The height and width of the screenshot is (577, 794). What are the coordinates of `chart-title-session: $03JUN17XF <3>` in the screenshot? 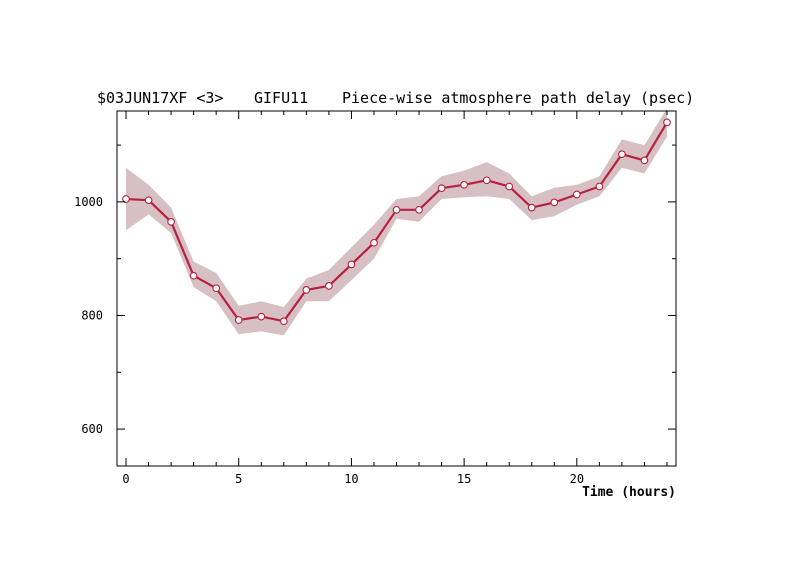 It's located at (160, 98).